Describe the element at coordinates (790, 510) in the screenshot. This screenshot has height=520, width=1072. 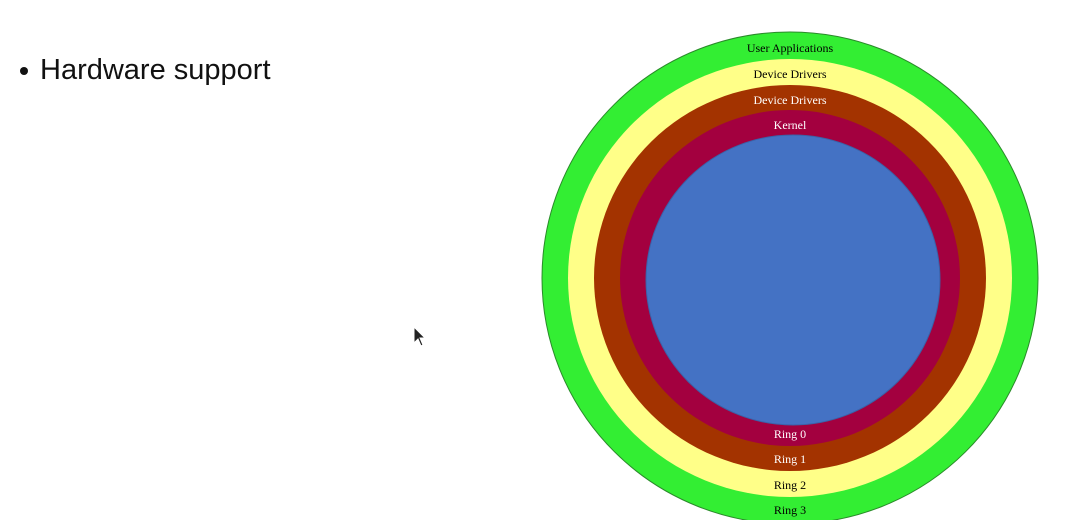
I see `ring-3-name-label: Ring 3` at that location.